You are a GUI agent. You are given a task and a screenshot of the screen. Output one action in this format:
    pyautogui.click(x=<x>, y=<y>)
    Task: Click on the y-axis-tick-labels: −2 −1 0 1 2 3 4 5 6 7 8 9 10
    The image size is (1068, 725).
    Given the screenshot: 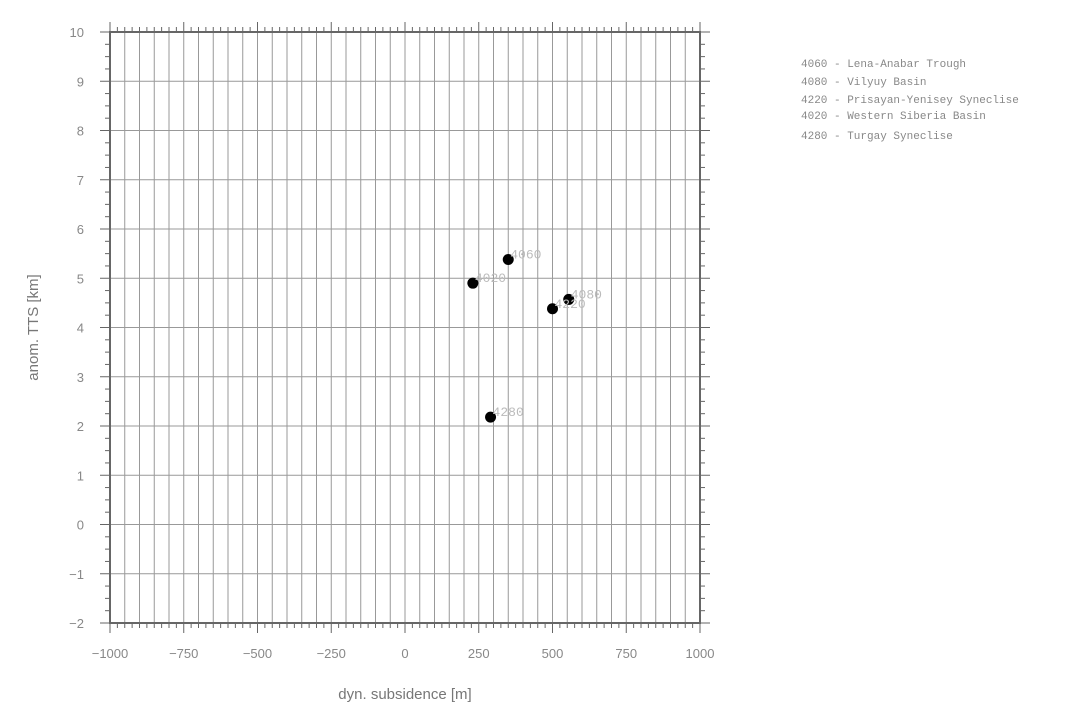 What is the action you would take?
    pyautogui.click(x=76, y=328)
    